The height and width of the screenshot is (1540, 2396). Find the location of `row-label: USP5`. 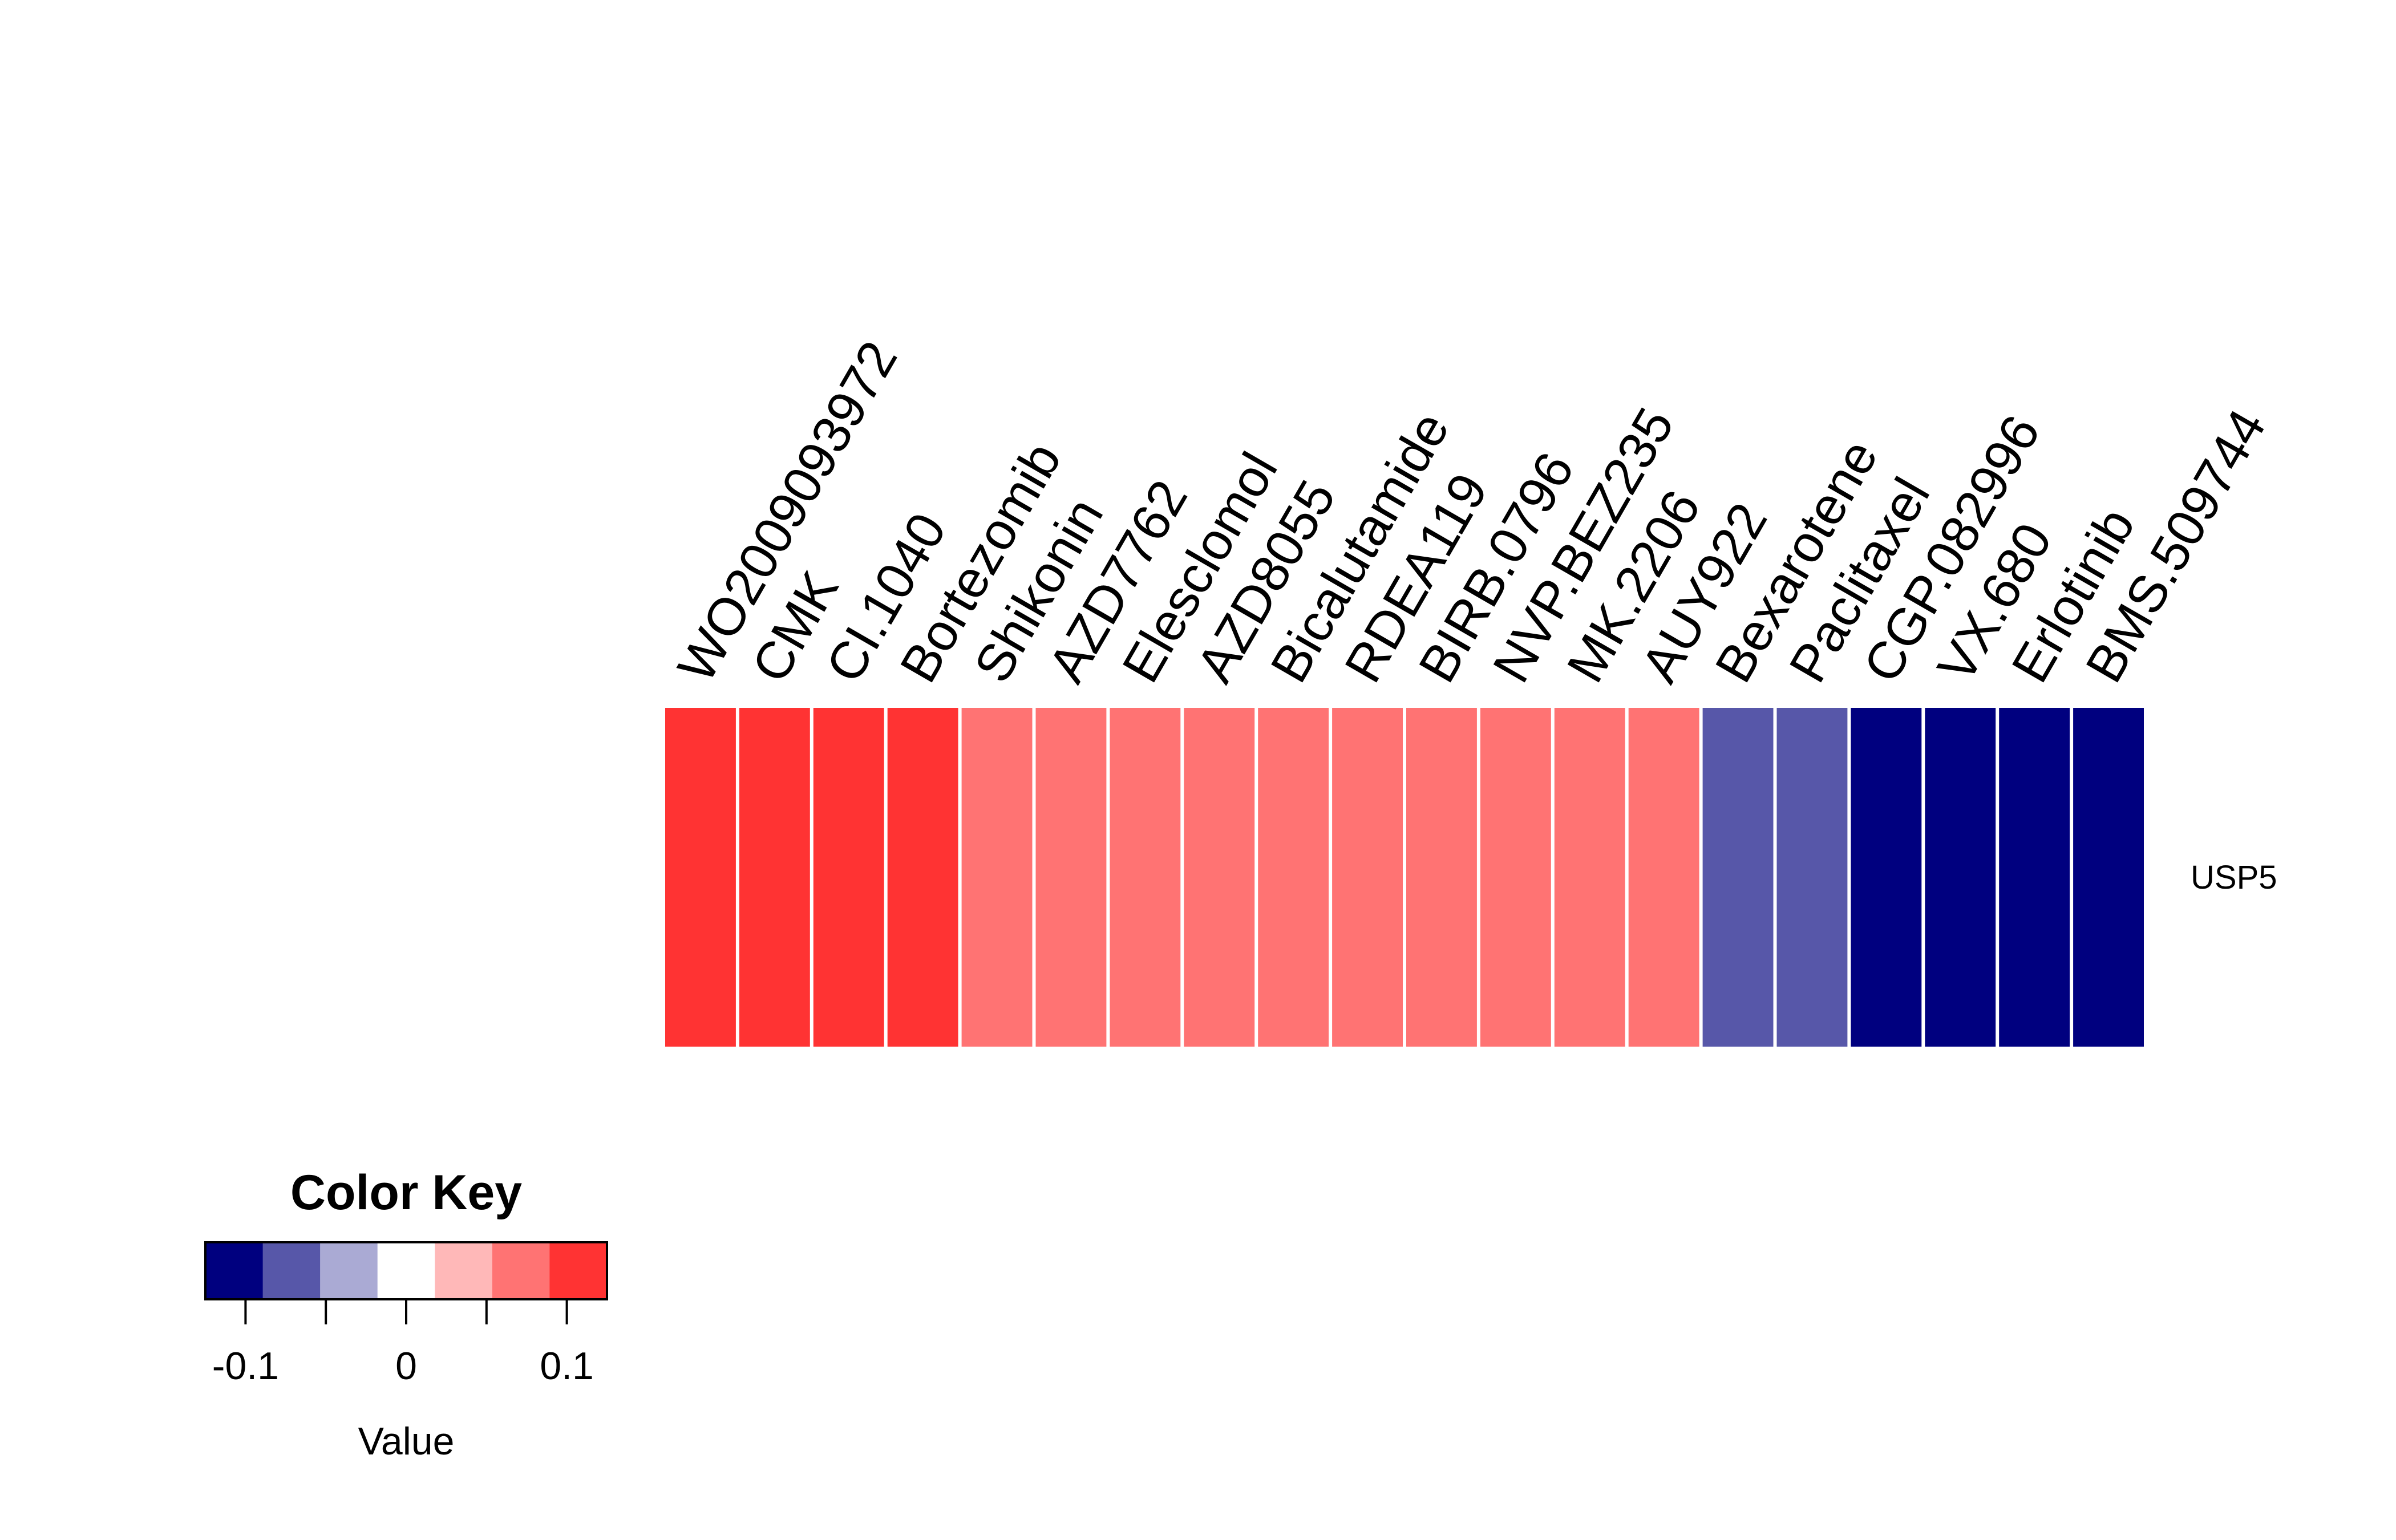

row-label: USP5 is located at coordinates (2234, 878).